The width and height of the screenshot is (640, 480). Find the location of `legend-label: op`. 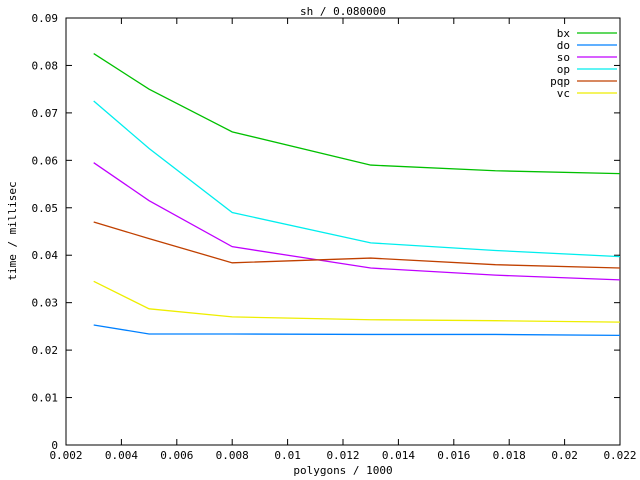

legend-label: op is located at coordinates (563, 69).